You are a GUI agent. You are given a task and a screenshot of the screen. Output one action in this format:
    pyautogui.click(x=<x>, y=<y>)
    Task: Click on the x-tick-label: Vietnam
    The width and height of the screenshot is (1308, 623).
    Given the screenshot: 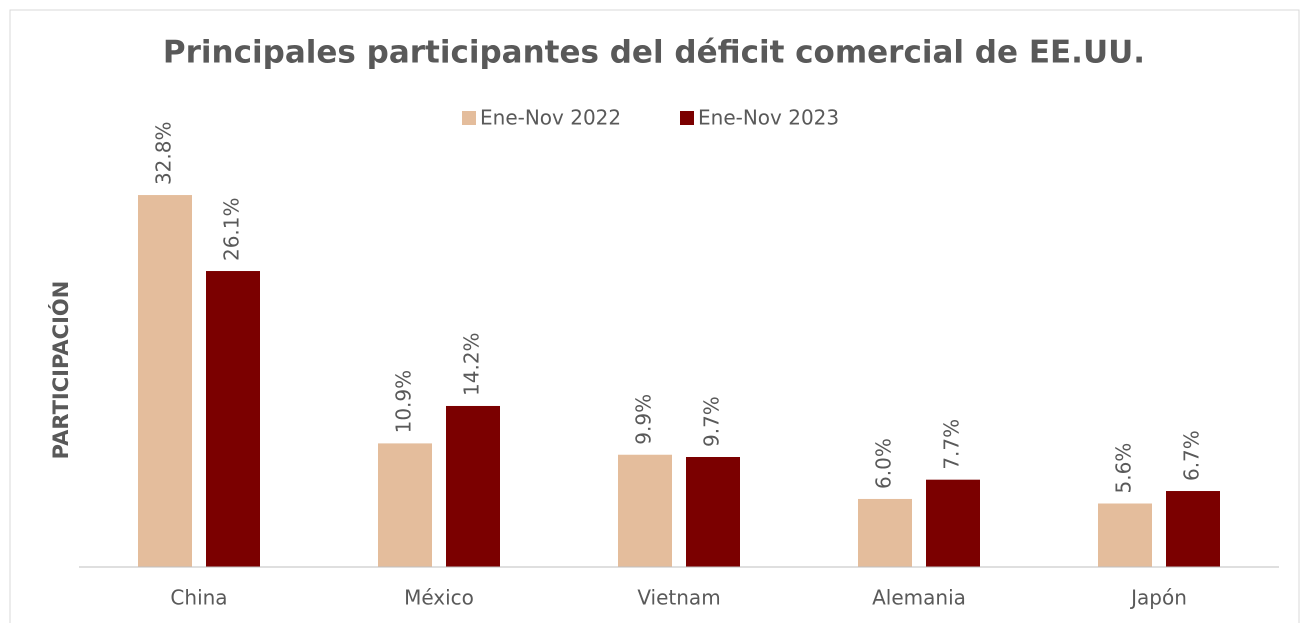 What is the action you would take?
    pyautogui.click(x=678, y=598)
    